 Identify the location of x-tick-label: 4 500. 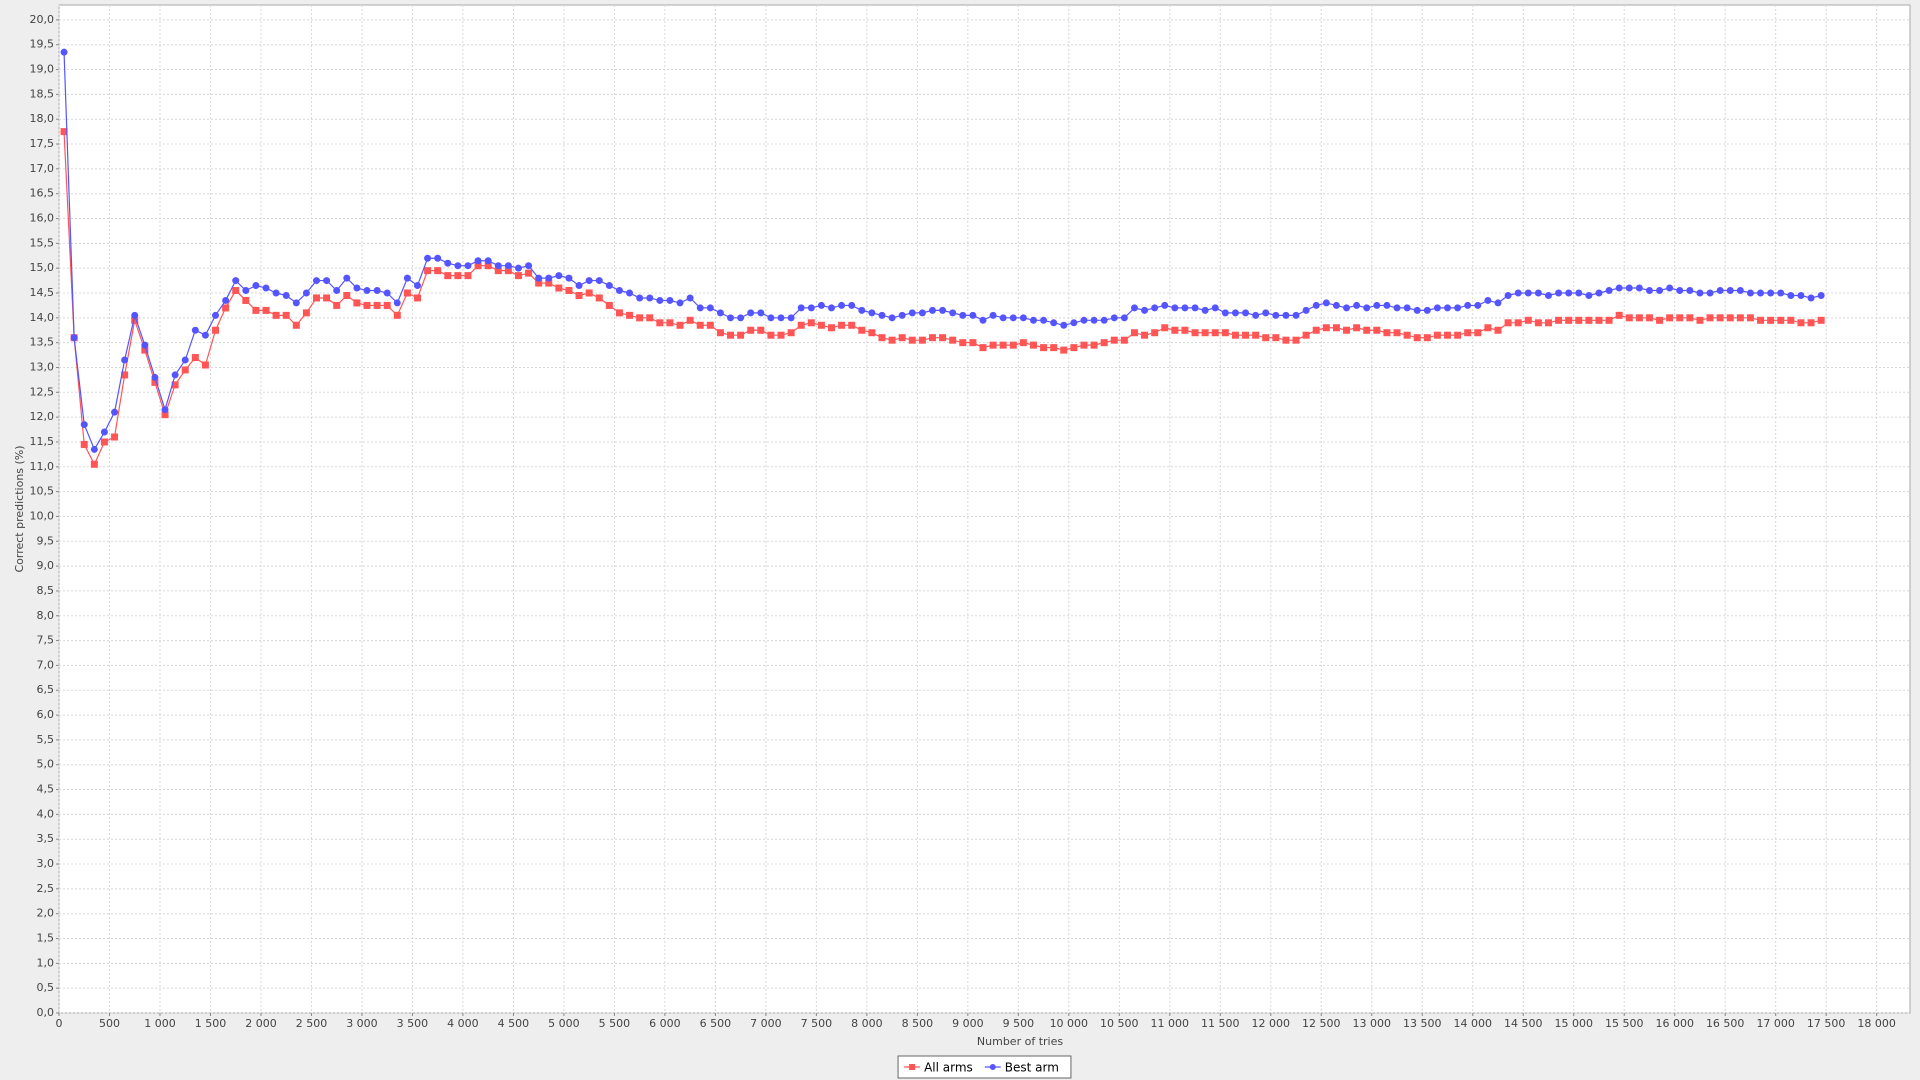
(514, 1023).